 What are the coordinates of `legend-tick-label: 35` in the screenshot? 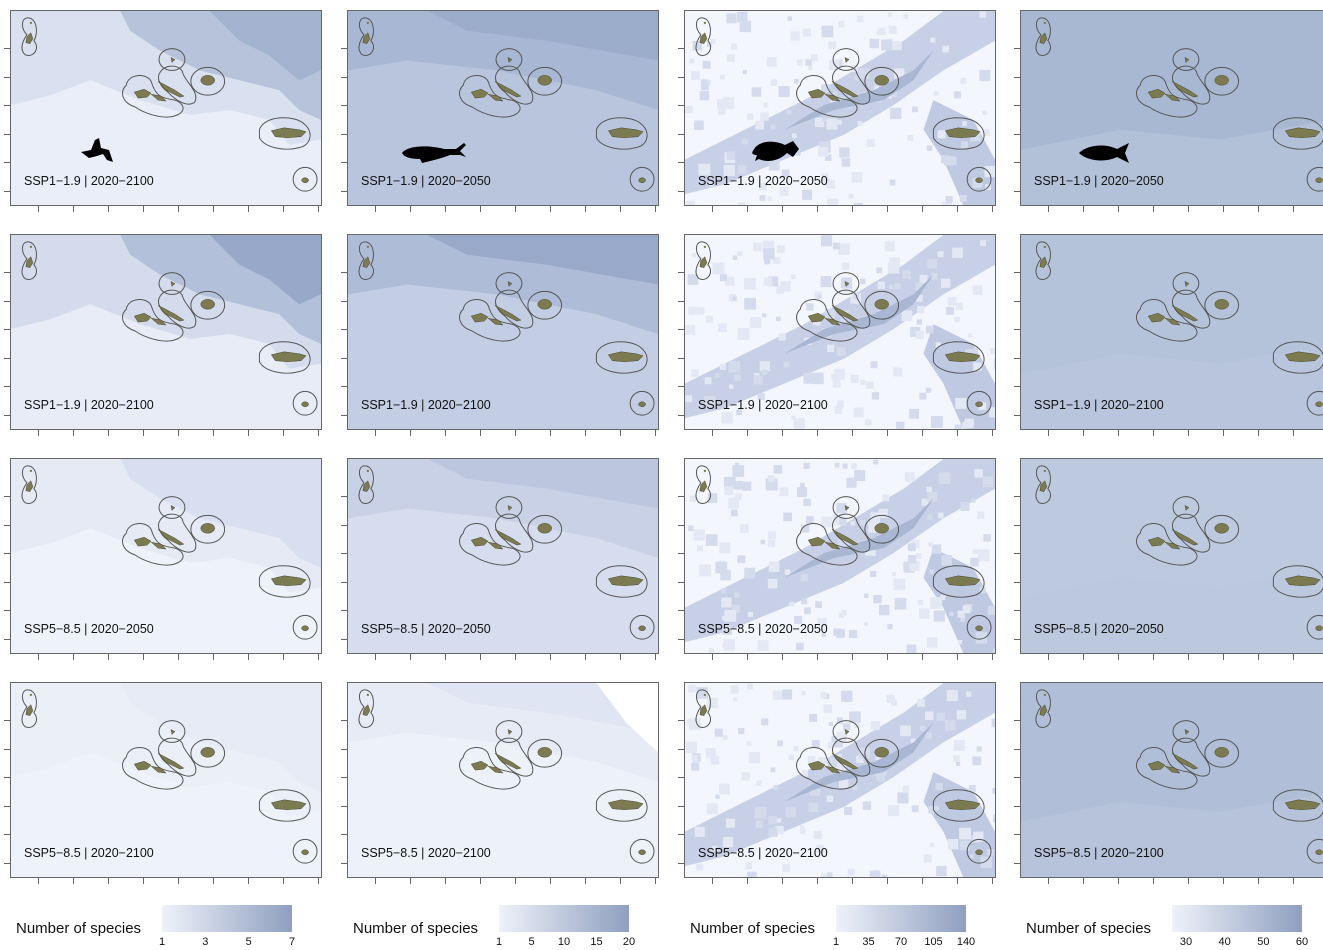 It's located at (868, 942).